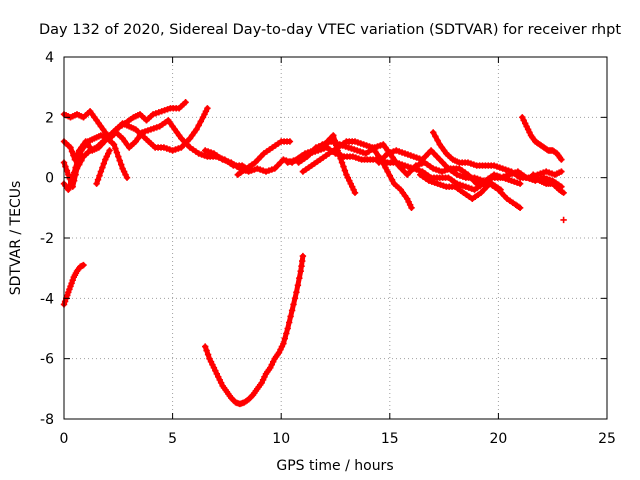 This screenshot has width=640, height=480. What do you see at coordinates (47, 360) in the screenshot?
I see `y-tick-label: -6` at bounding box center [47, 360].